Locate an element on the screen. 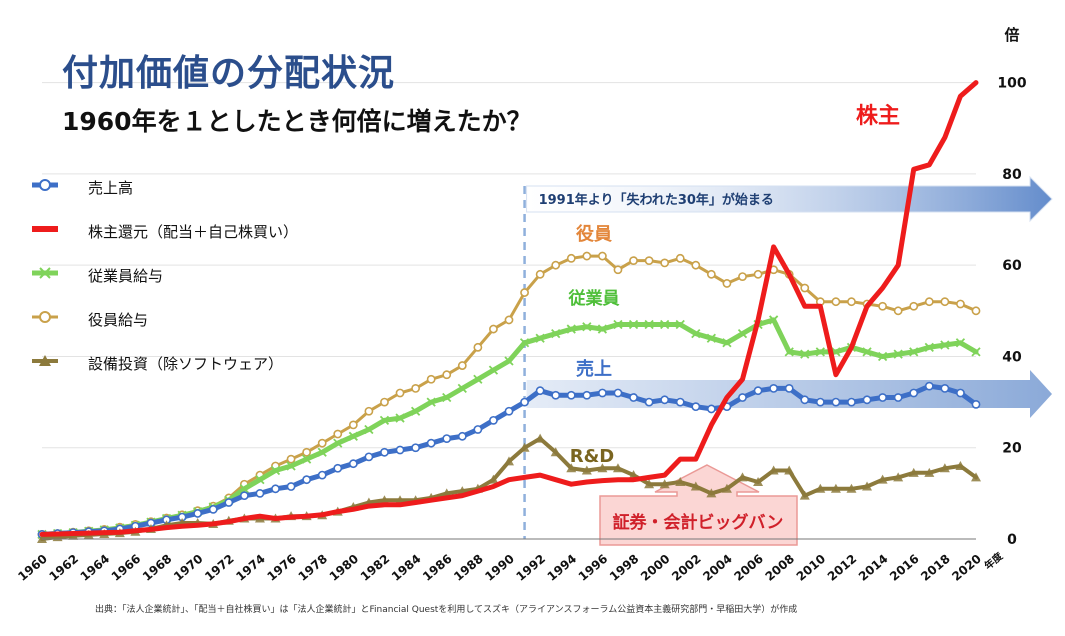 The image size is (1065, 636). y-tick-label: 20 is located at coordinates (1012, 449).